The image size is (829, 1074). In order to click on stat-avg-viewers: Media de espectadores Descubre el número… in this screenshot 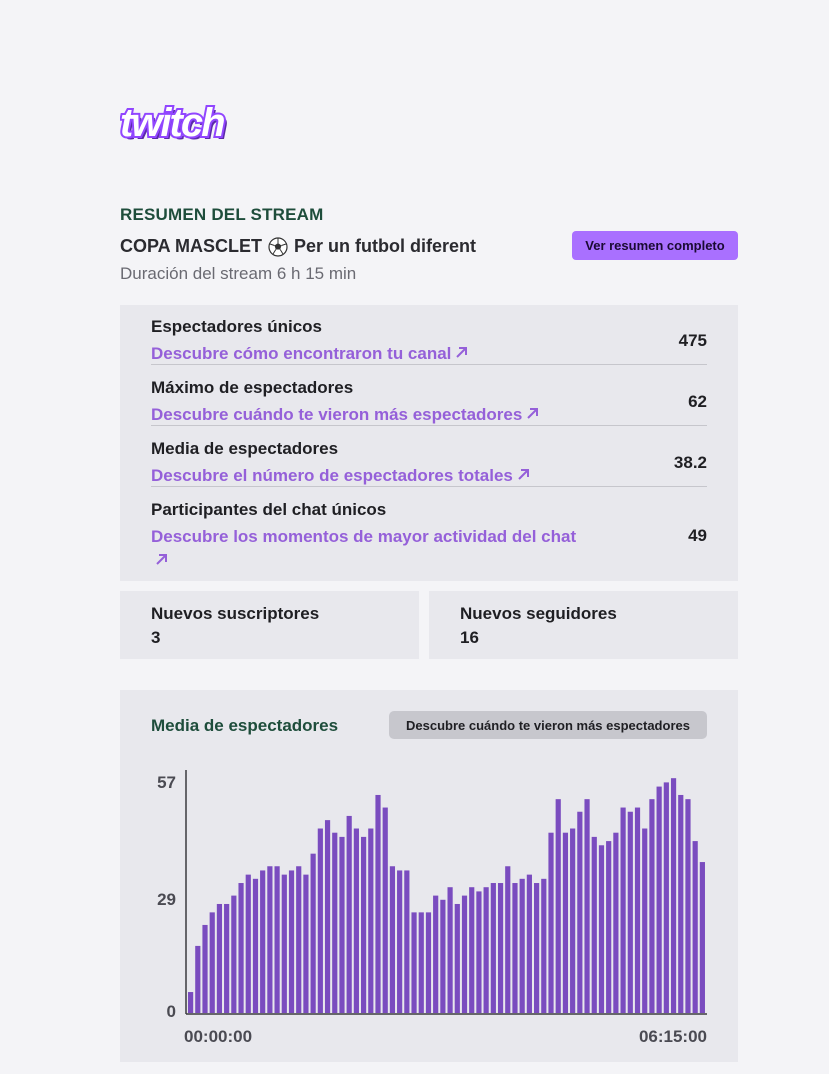, I will do `click(429, 463)`.